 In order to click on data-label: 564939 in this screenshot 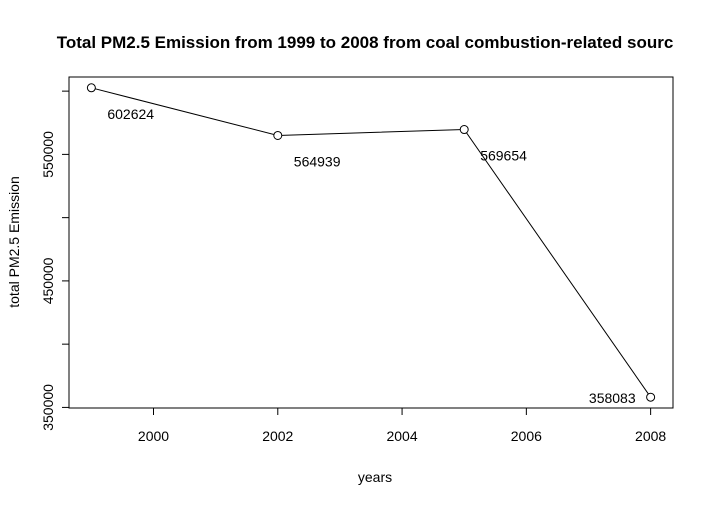, I will do `click(317, 161)`.